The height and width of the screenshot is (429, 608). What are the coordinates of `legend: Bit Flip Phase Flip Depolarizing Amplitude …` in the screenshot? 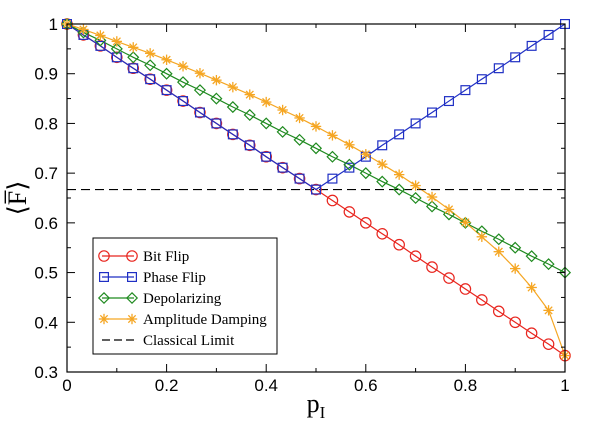 It's located at (185, 296).